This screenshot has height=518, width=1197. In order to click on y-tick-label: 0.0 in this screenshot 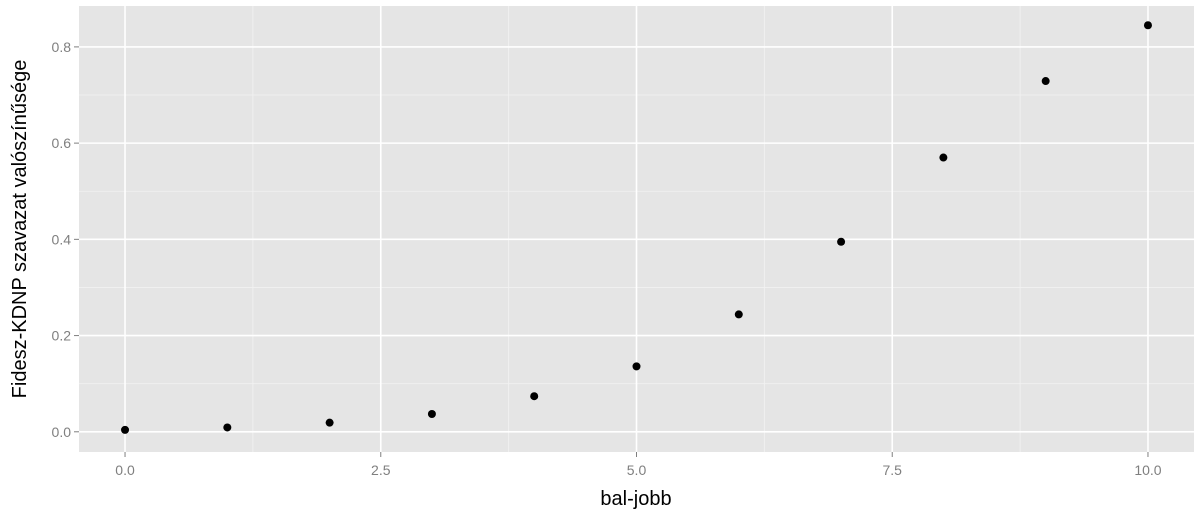, I will do `click(62, 432)`.